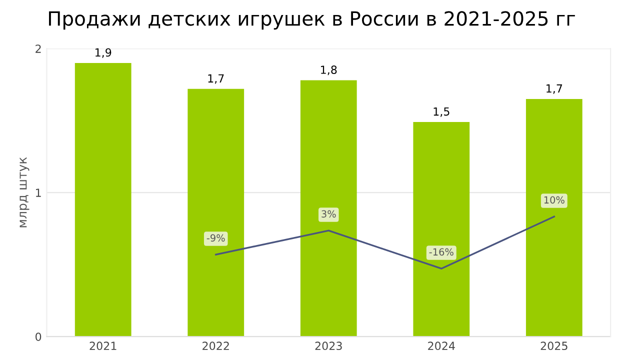 This screenshot has width=623, height=360. What do you see at coordinates (215, 238) in the screenshot?
I see `data-label: -9%` at bounding box center [215, 238].